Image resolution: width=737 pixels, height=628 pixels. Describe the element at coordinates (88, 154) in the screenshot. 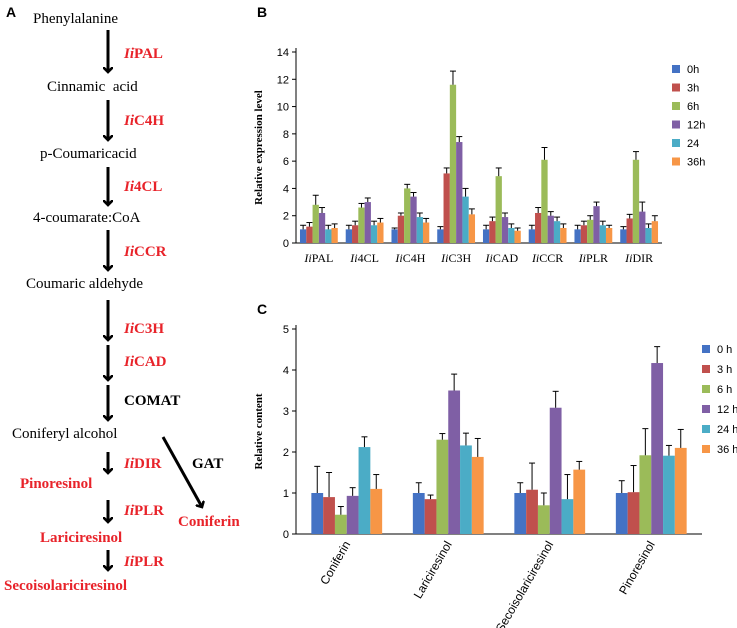

I see `compound-p-coumaric-acid: p-Coumaricacid` at that location.